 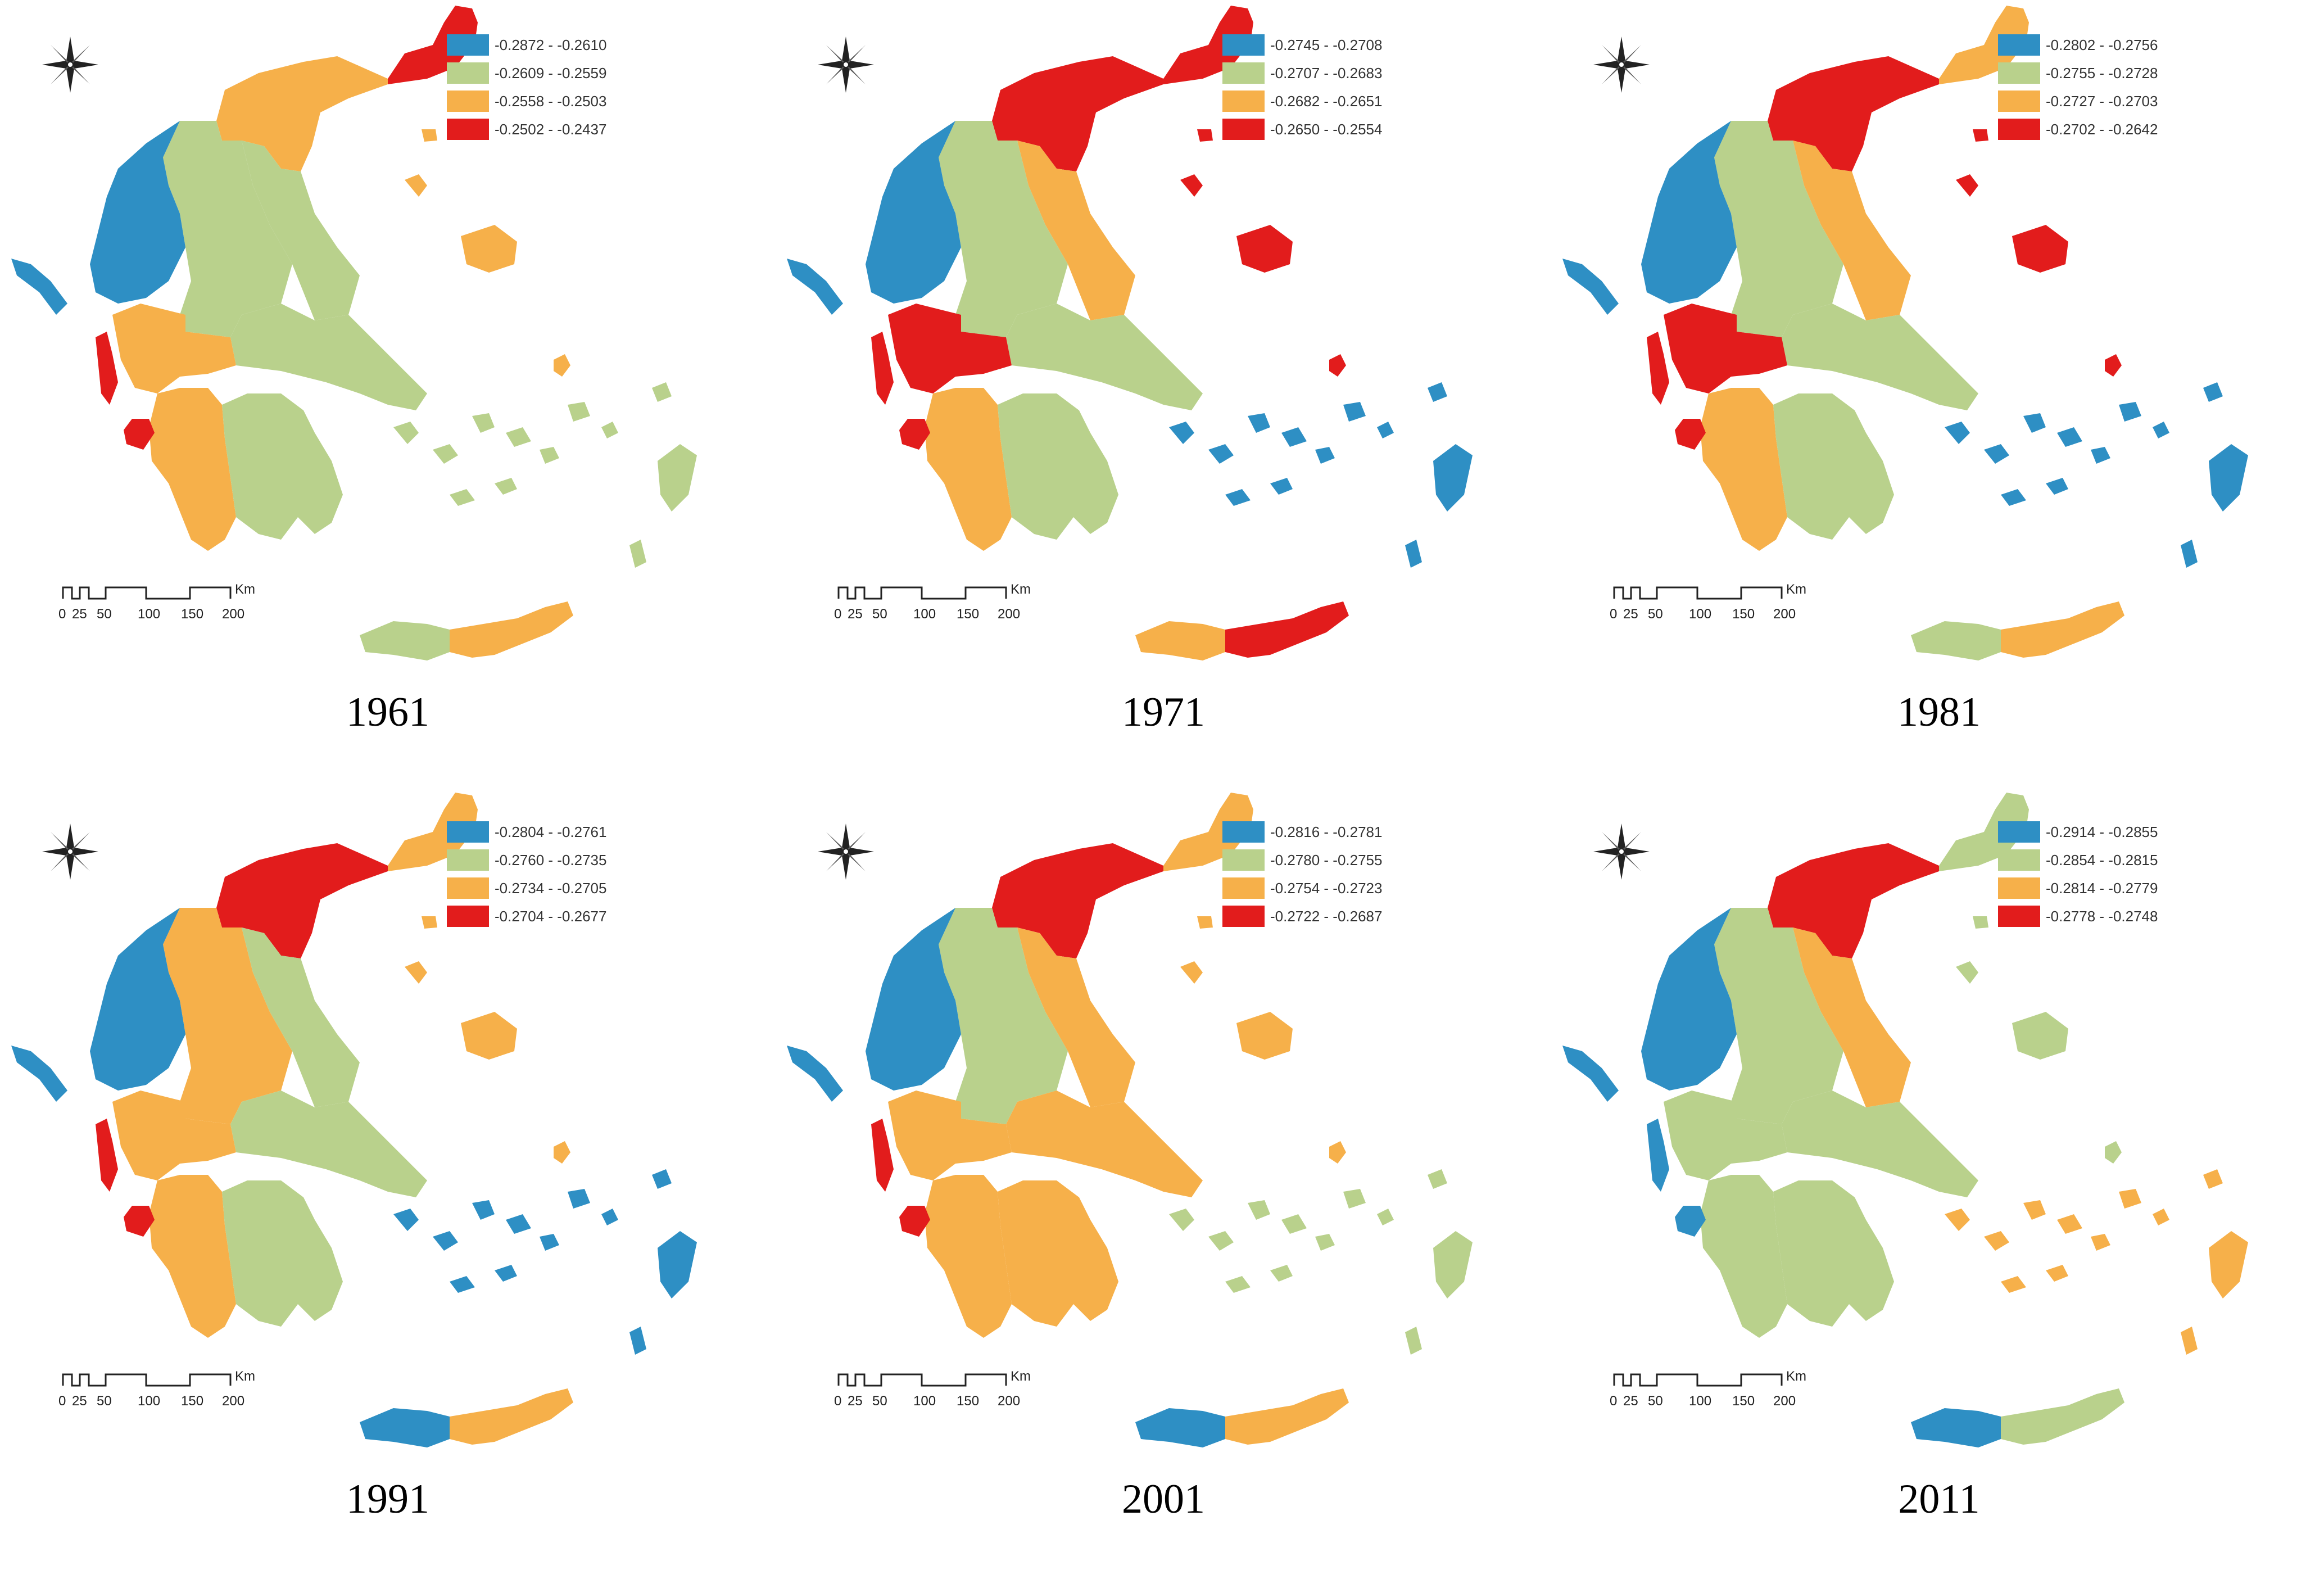 What do you see at coordinates (1287, 629) in the screenshot?
I see `region-crete-east` at bounding box center [1287, 629].